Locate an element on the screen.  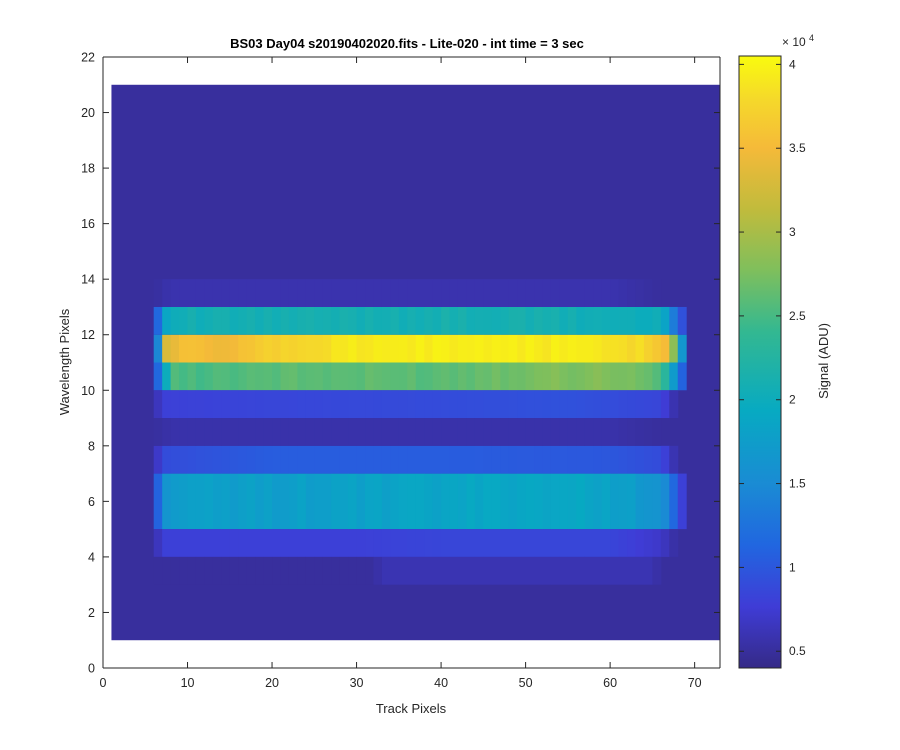
x-tick-label: 70 is located at coordinates (695, 683).